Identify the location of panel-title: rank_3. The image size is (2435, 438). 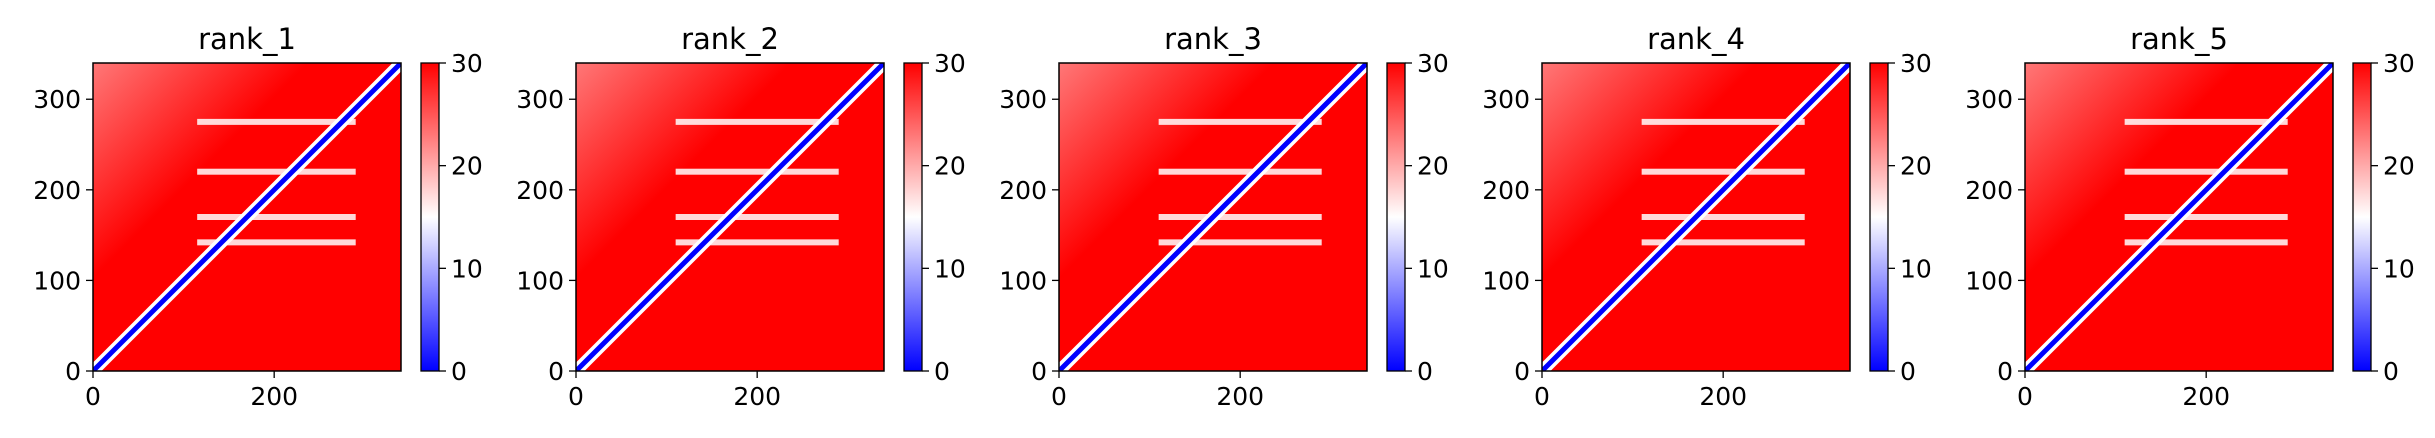
(1213, 39).